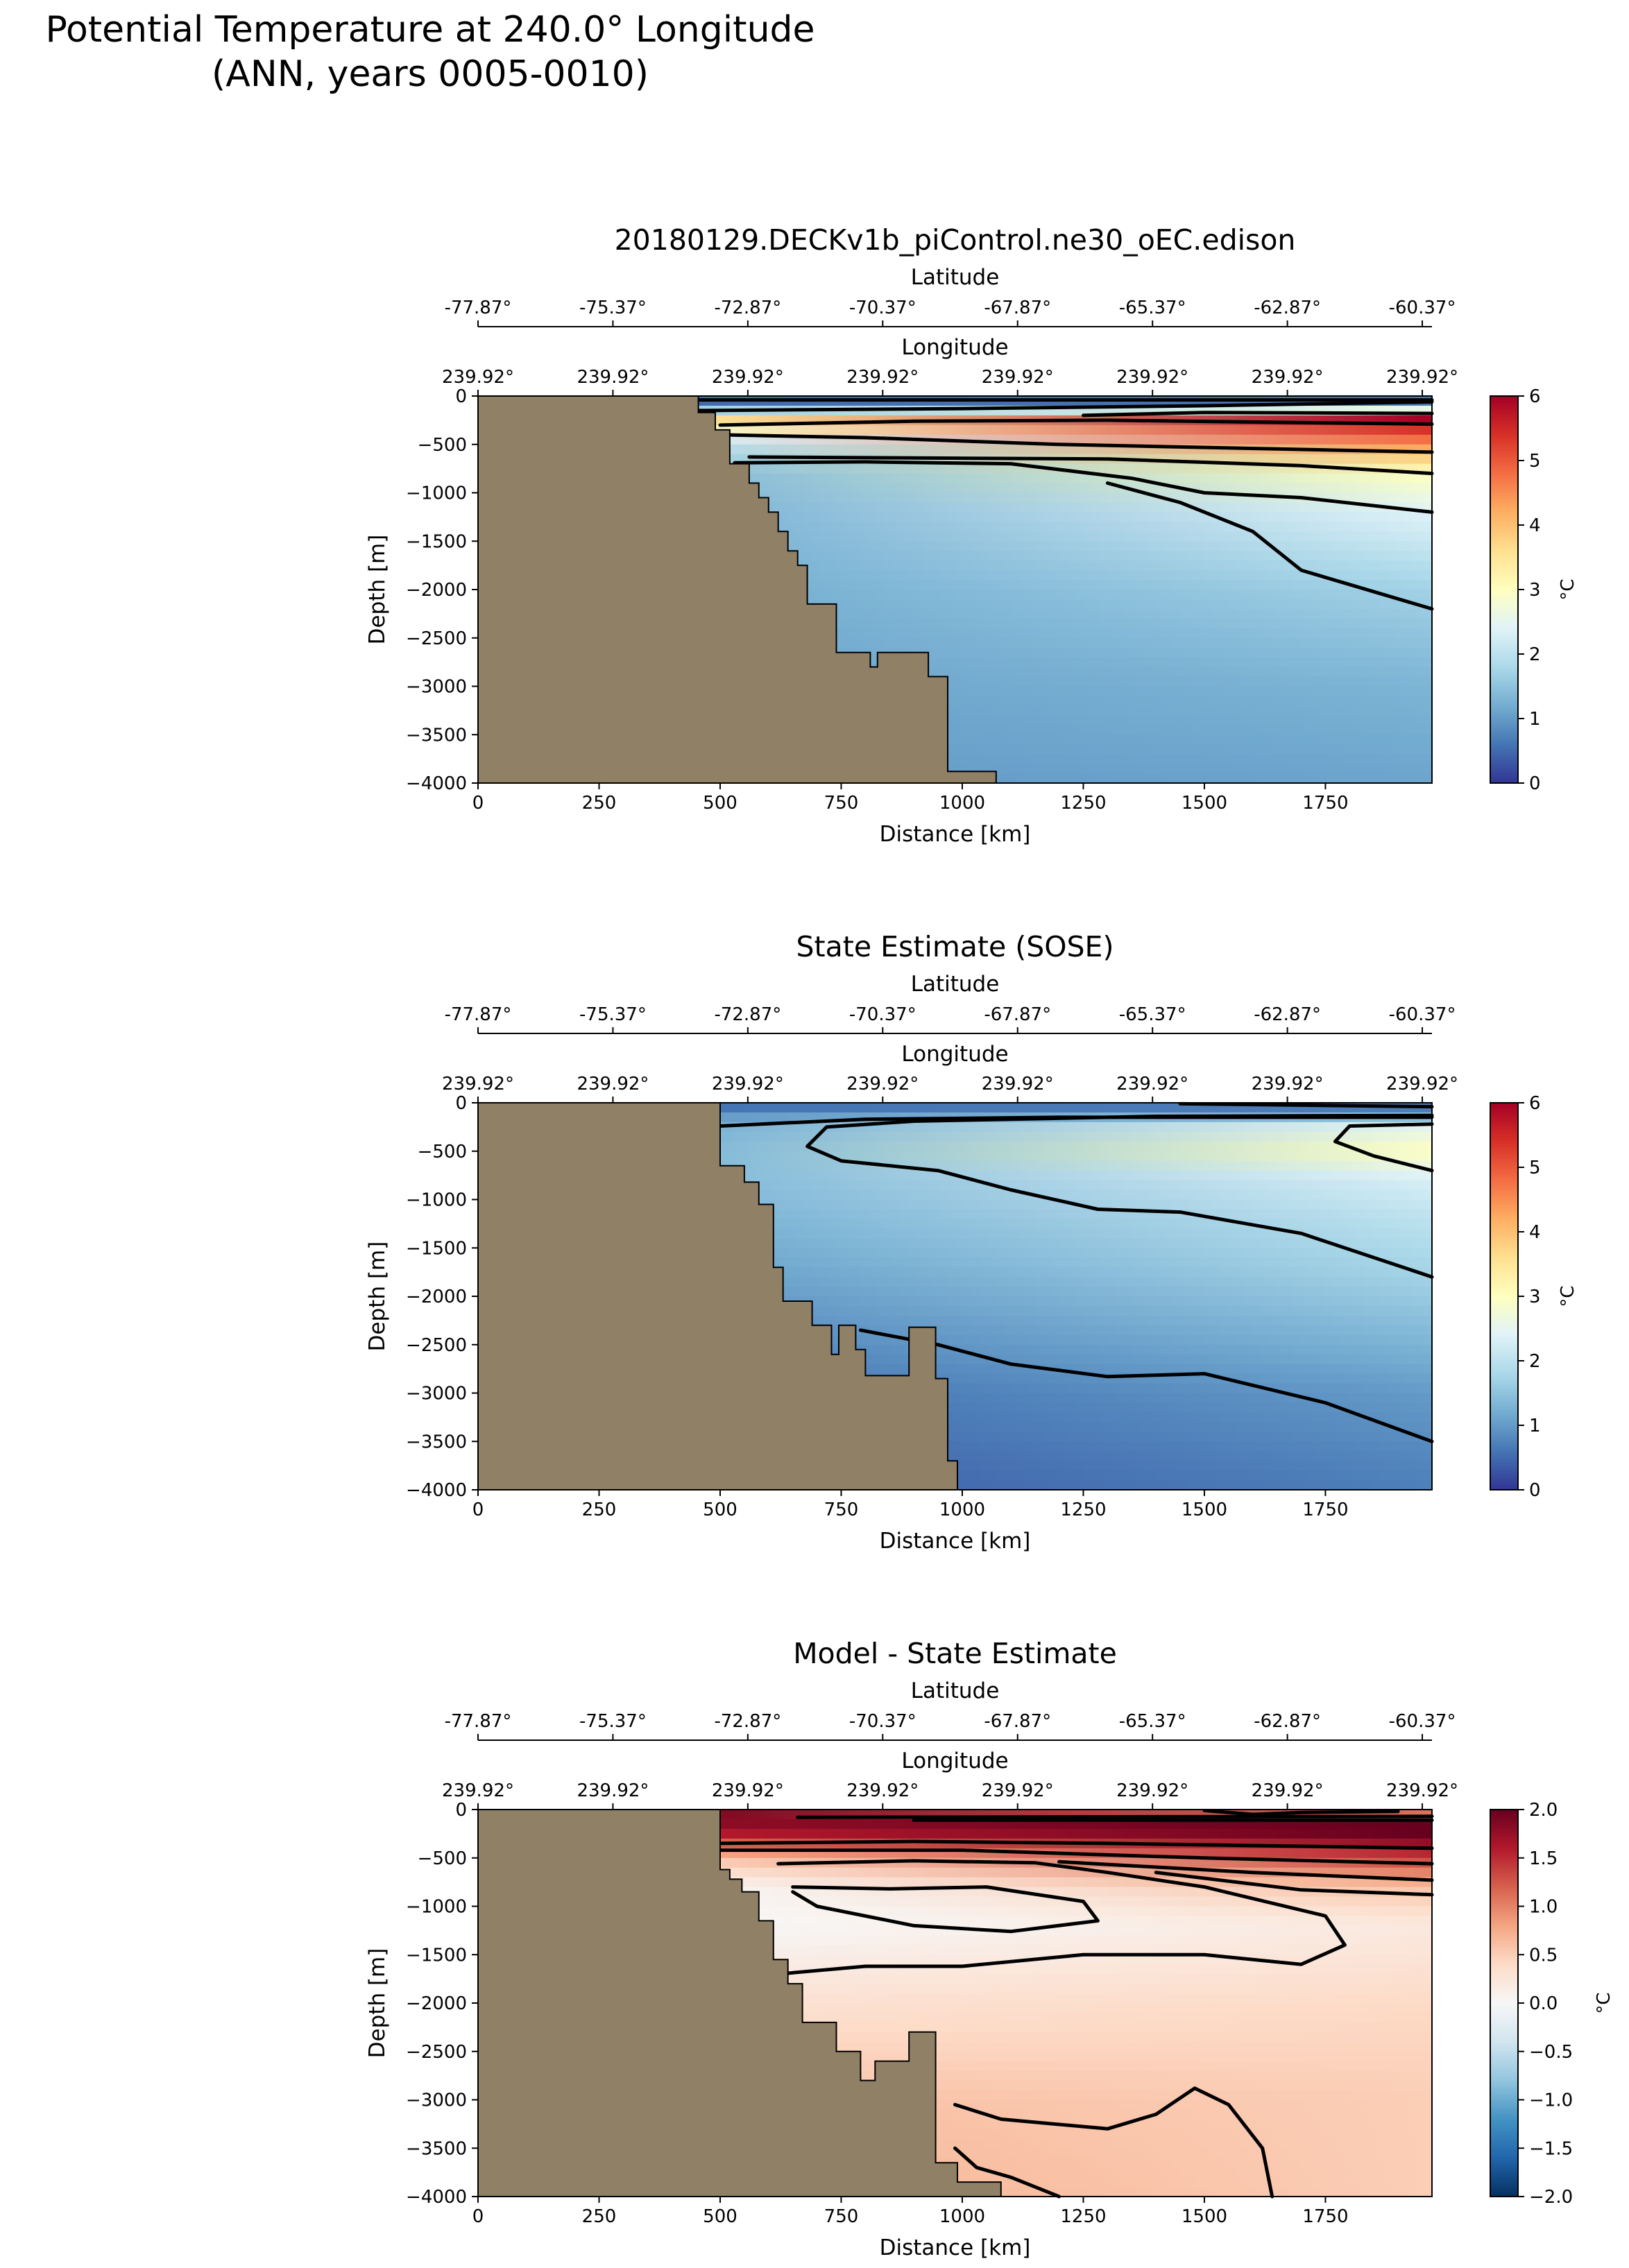 The height and width of the screenshot is (2268, 1629). What do you see at coordinates (436, 1394) in the screenshot?
I see `y-tick-label: −3000` at bounding box center [436, 1394].